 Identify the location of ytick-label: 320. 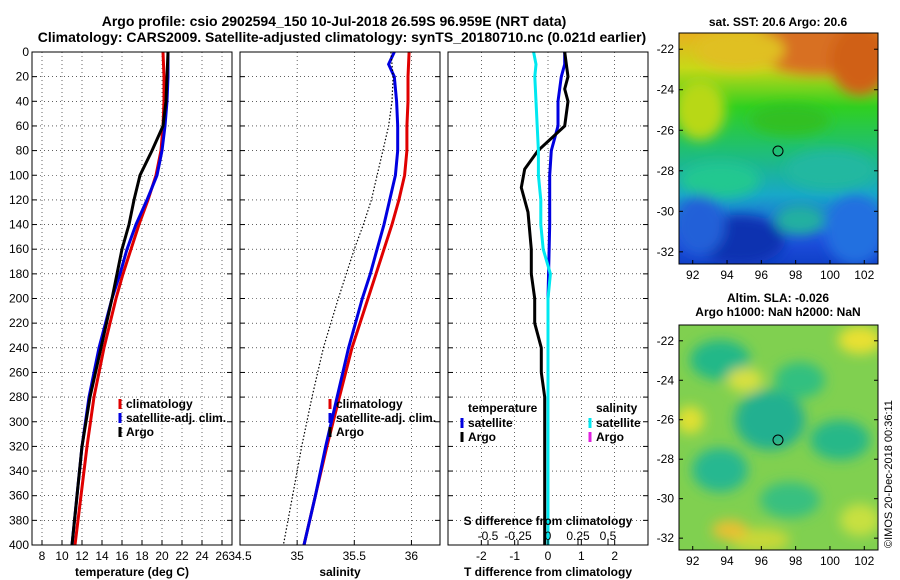
(19, 446).